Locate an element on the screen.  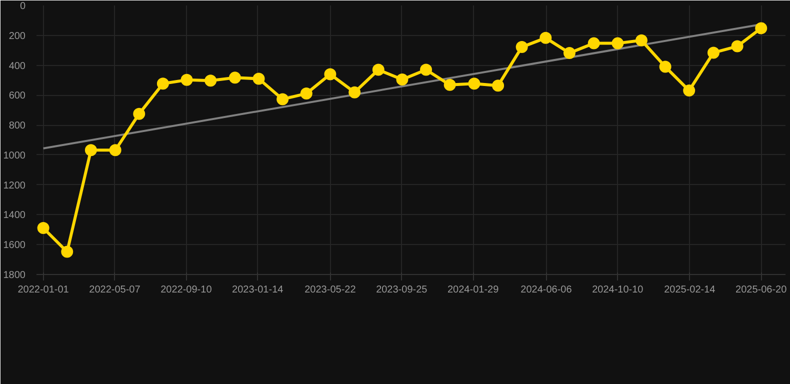
y-tick-label: 1600 is located at coordinates (14, 246).